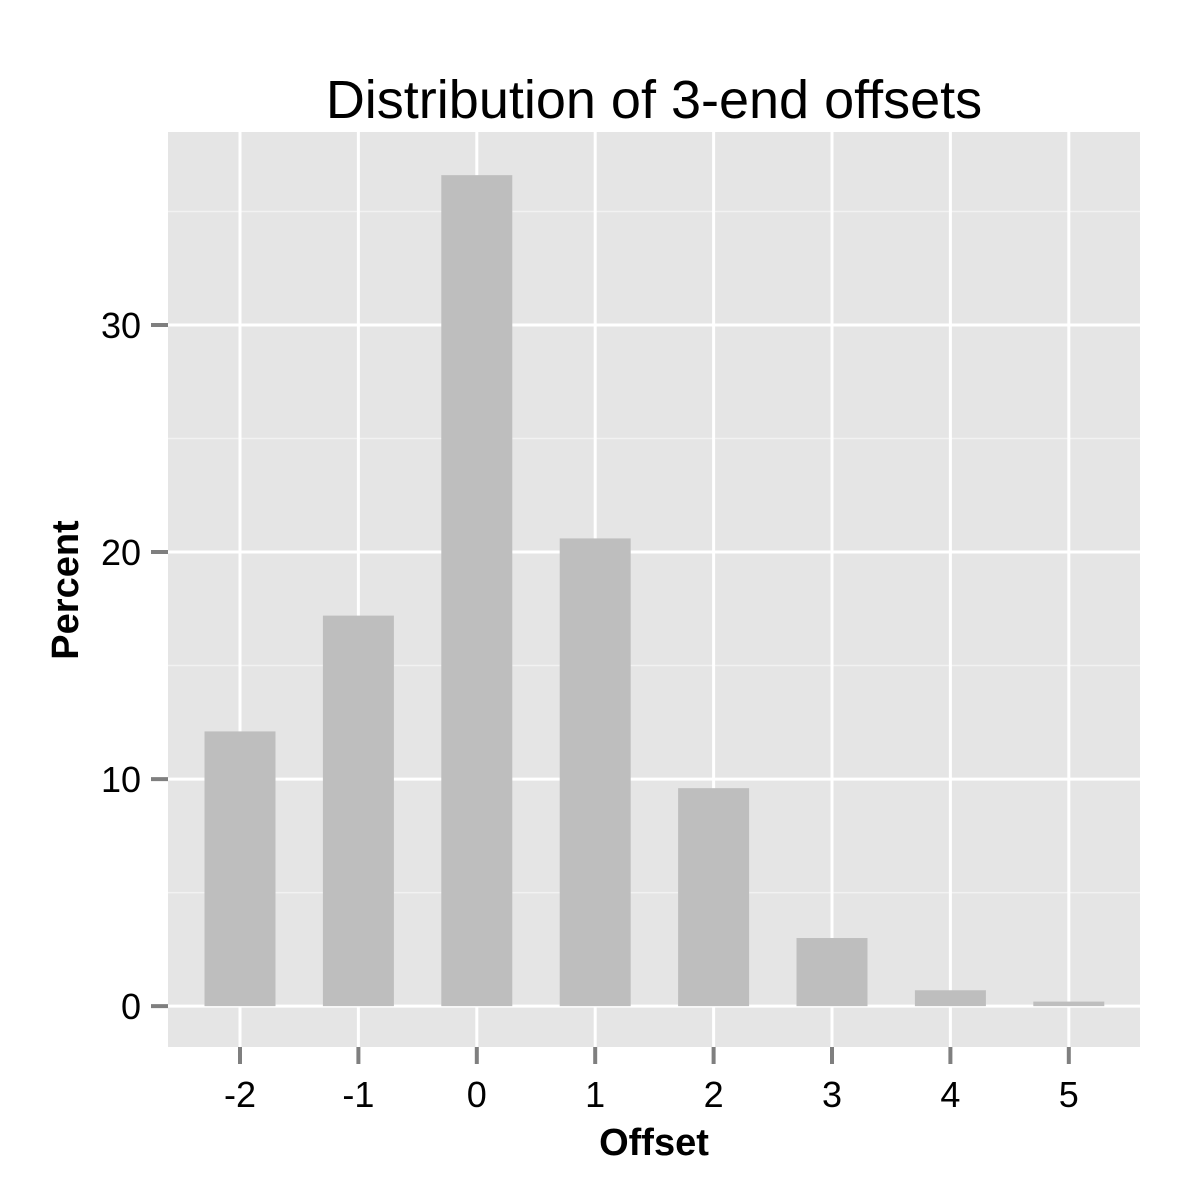 The width and height of the screenshot is (1200, 1200). What do you see at coordinates (595, 1094) in the screenshot?
I see `x-tick-label: 1` at bounding box center [595, 1094].